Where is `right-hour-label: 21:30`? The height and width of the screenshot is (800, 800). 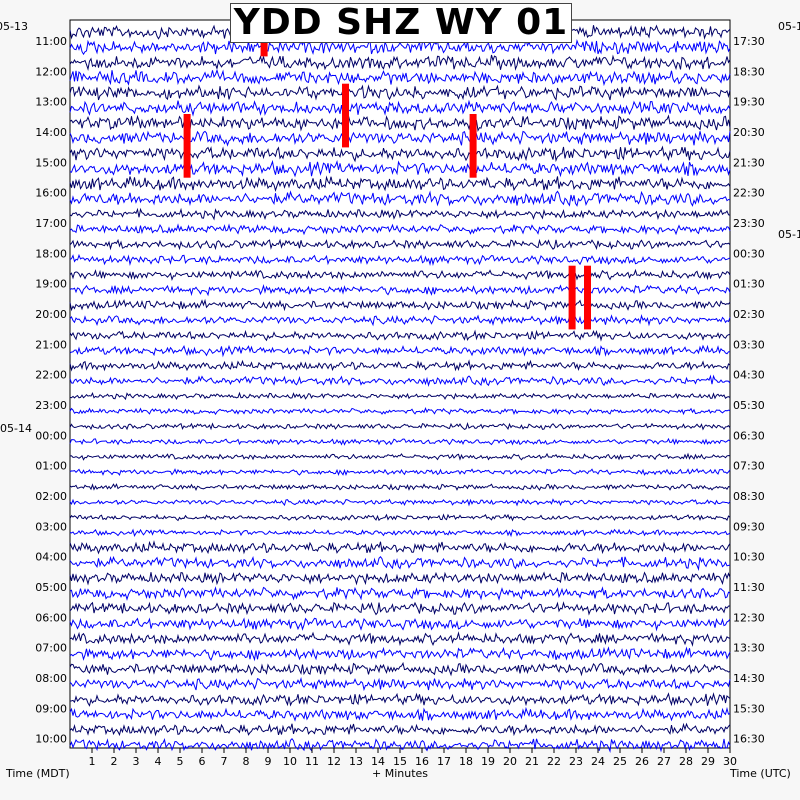 right-hour-label: 21:30 is located at coordinates (749, 162).